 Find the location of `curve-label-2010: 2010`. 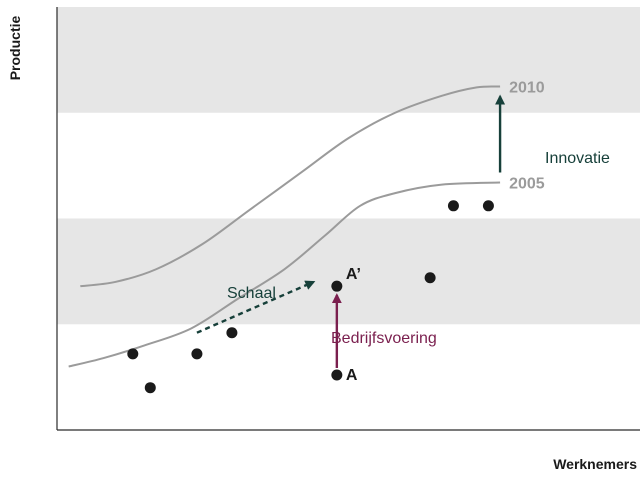

curve-label-2010: 2010 is located at coordinates (527, 88).